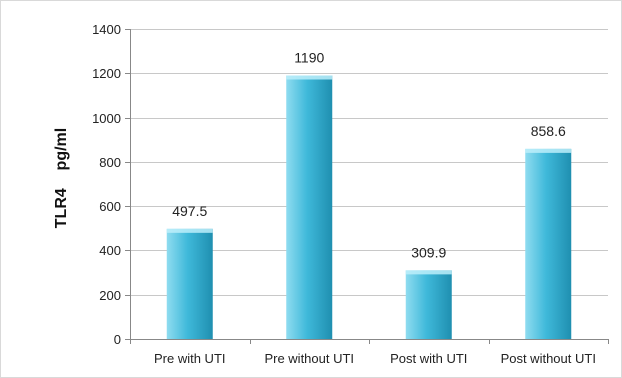  Describe the element at coordinates (110, 162) in the screenshot. I see `y-tick-label: 800` at that location.